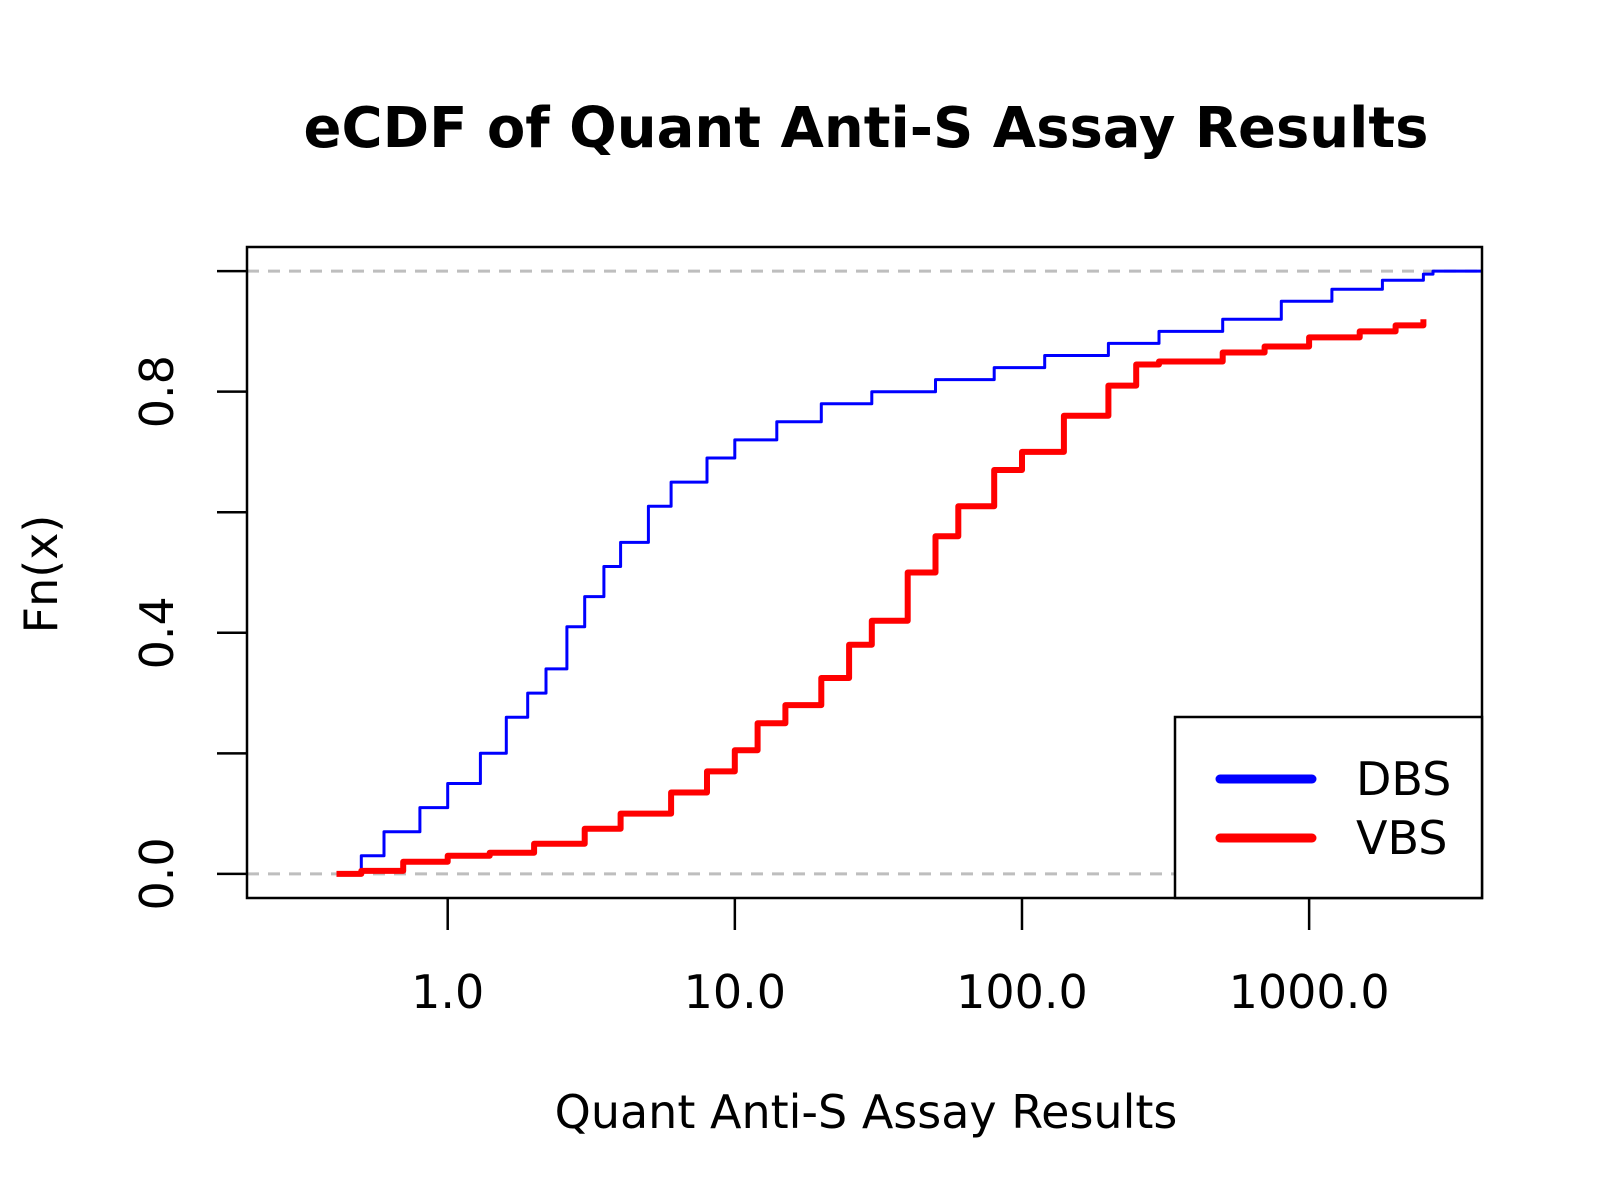 The height and width of the screenshot is (1200, 1600). What do you see at coordinates (1328, 807) in the screenshot?
I see `legend-box` at bounding box center [1328, 807].